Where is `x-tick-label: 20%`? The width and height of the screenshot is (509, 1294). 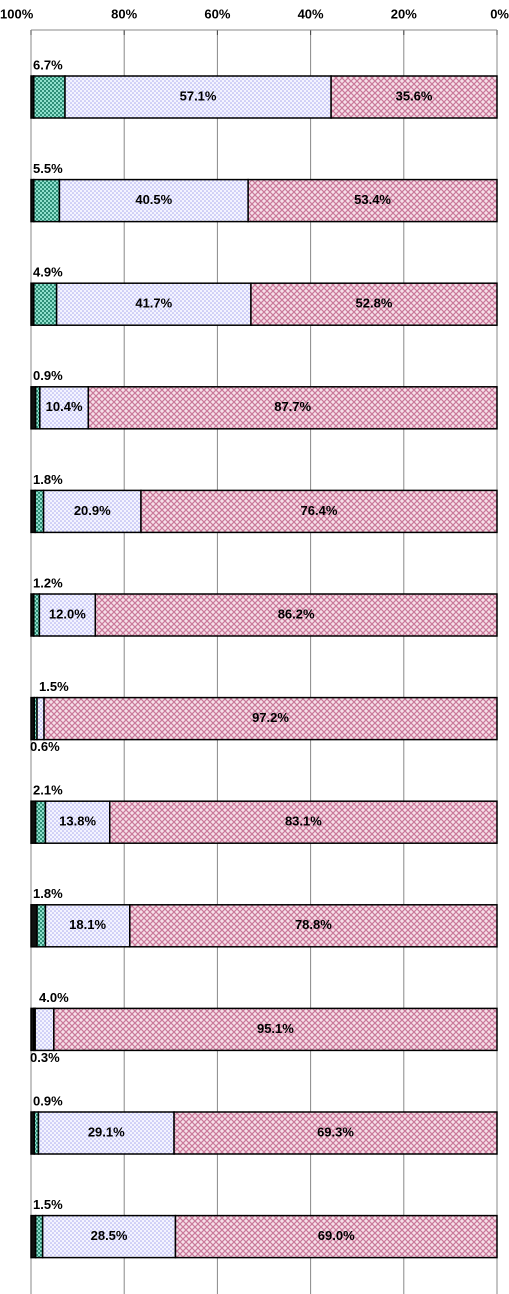 x-tick-label: 20% is located at coordinates (404, 13).